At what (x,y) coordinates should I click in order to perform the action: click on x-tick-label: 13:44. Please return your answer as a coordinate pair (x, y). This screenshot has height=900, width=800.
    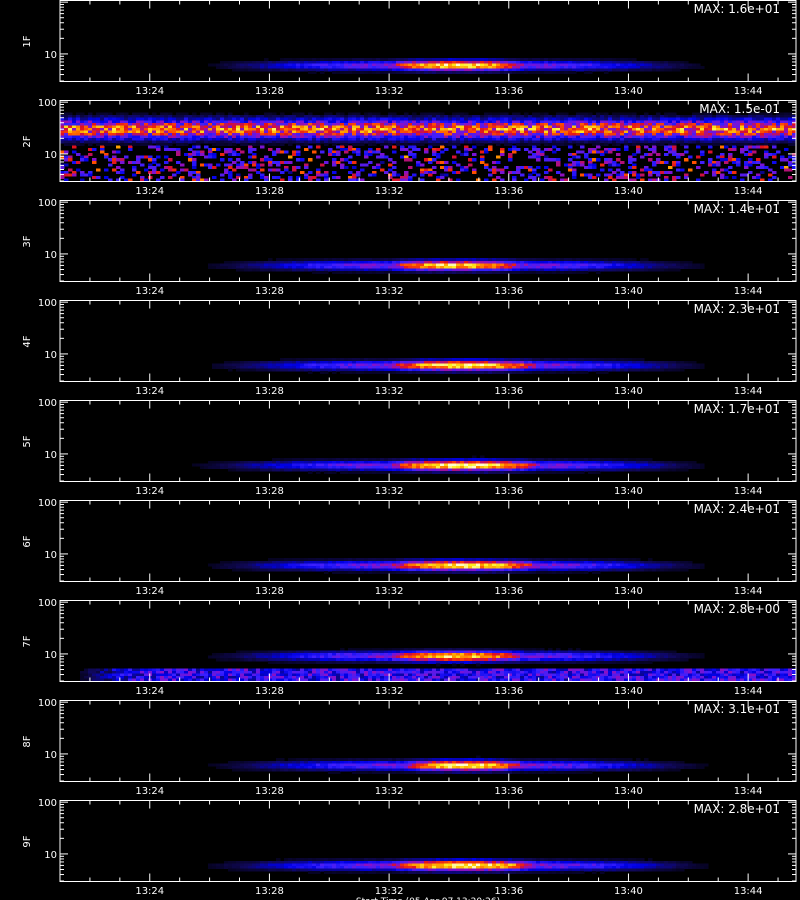
    Looking at the image, I should click on (748, 291).